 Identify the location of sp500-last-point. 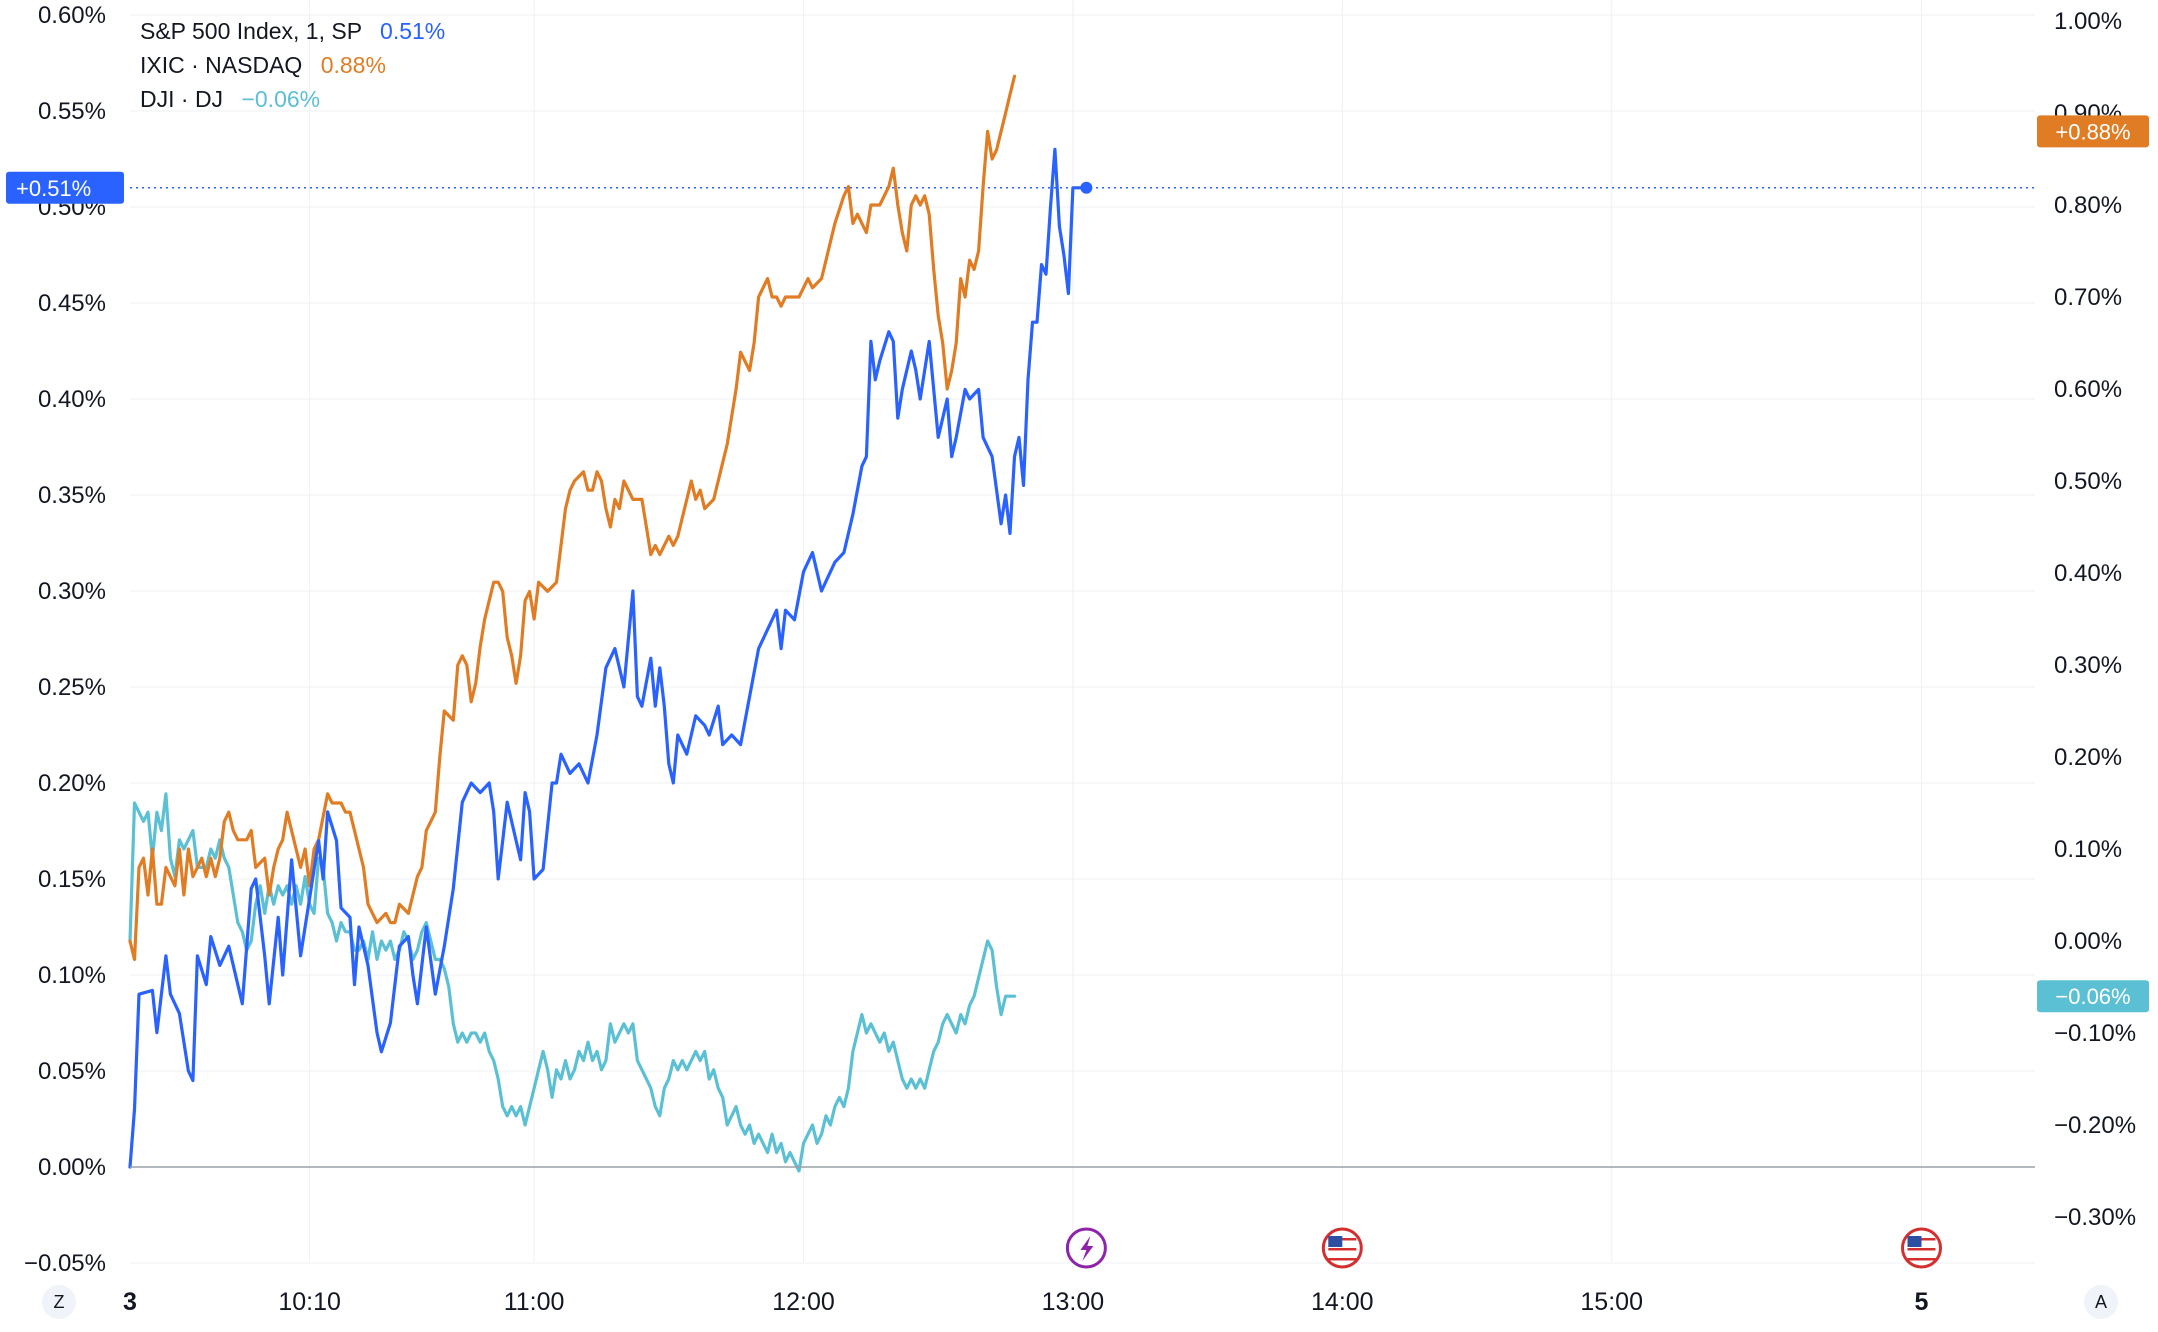
(1086, 187).